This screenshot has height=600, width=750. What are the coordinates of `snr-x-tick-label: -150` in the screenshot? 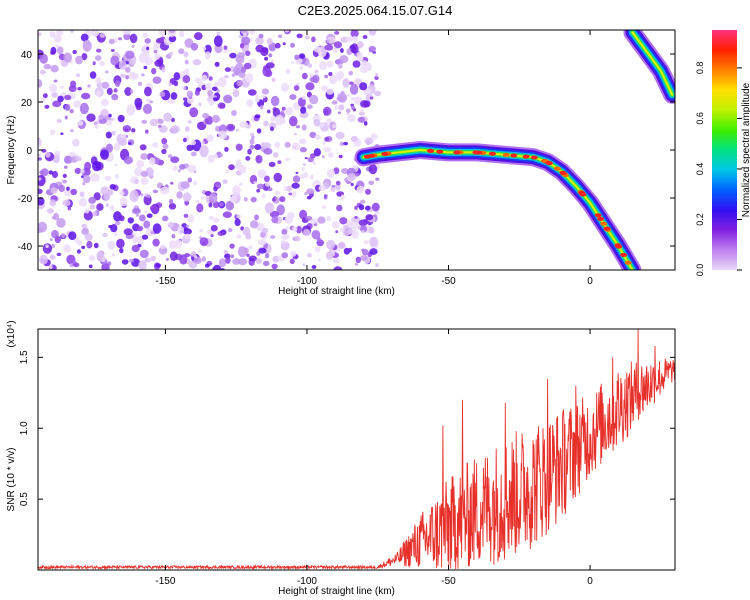 It's located at (165, 581).